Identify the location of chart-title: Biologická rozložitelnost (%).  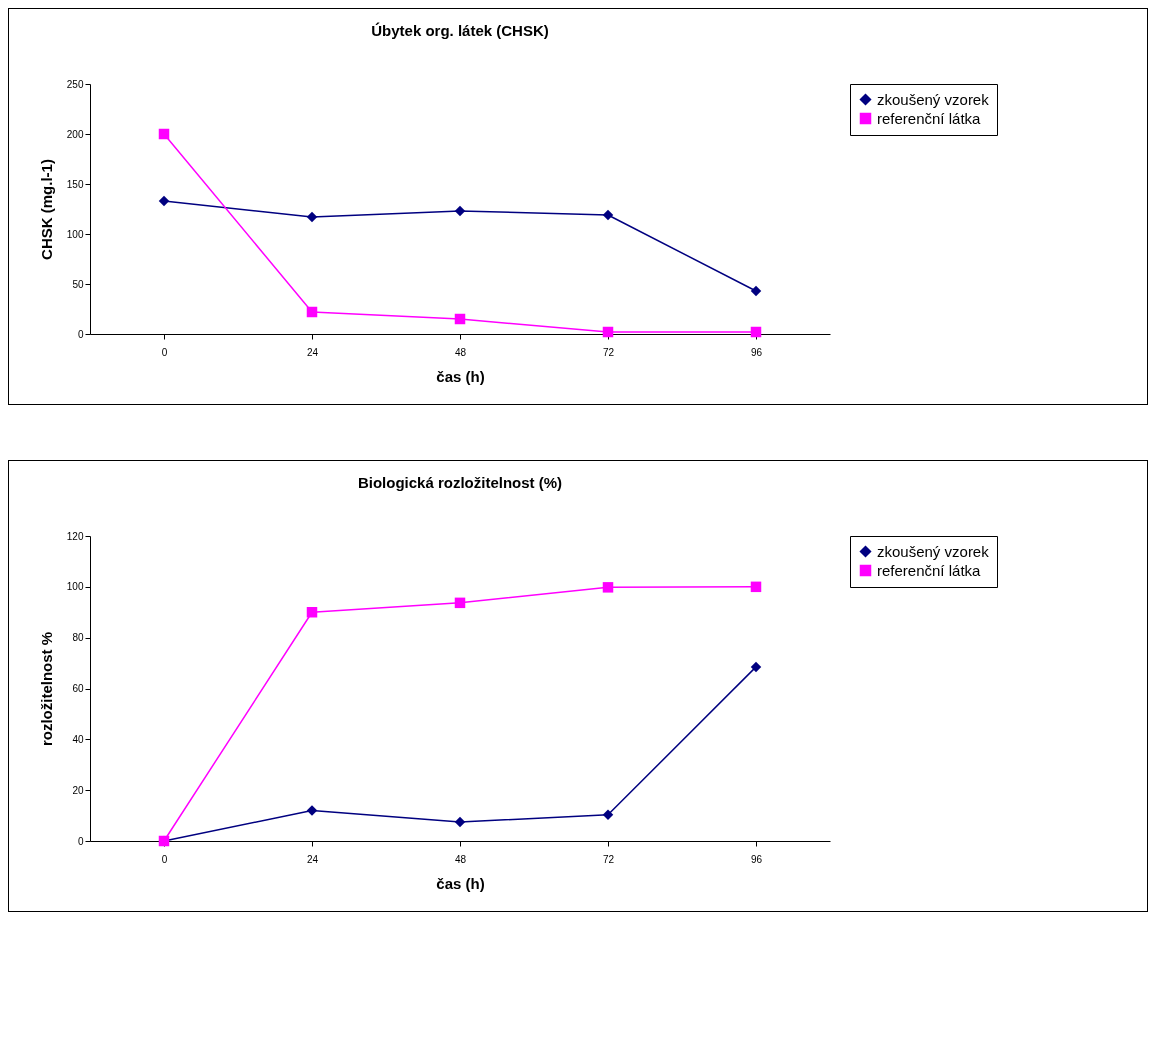
(460, 482).